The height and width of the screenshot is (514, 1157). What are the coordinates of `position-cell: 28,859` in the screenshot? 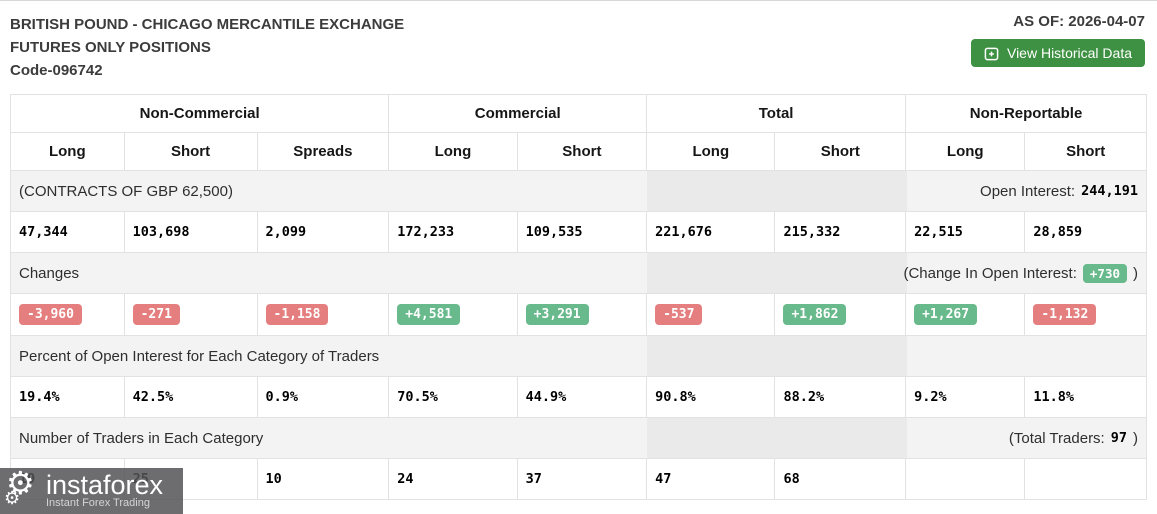 It's located at (1085, 232).